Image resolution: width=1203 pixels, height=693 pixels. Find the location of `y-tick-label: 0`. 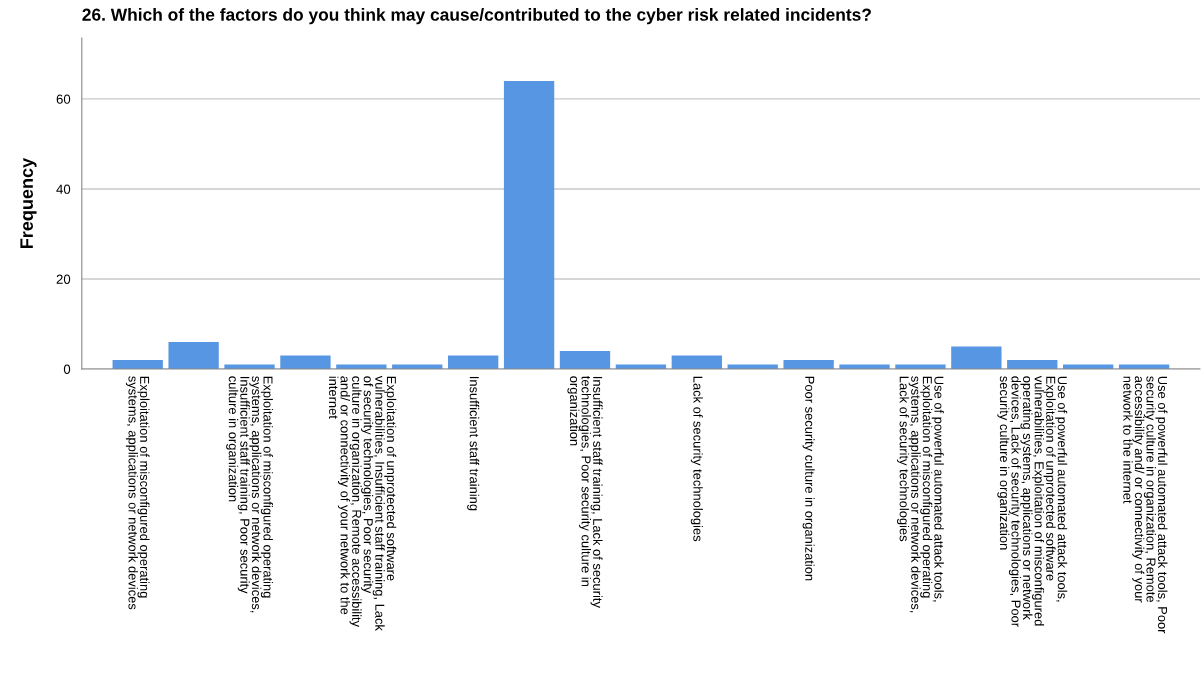

y-tick-label: 0 is located at coordinates (67, 369).